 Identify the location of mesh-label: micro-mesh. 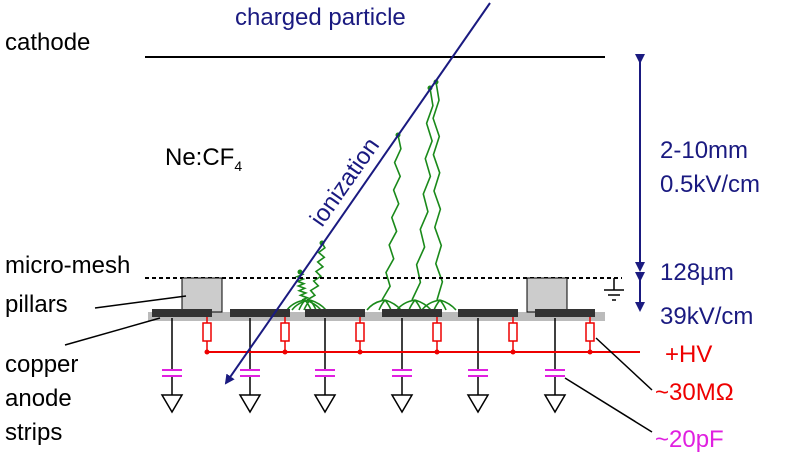
(67, 265).